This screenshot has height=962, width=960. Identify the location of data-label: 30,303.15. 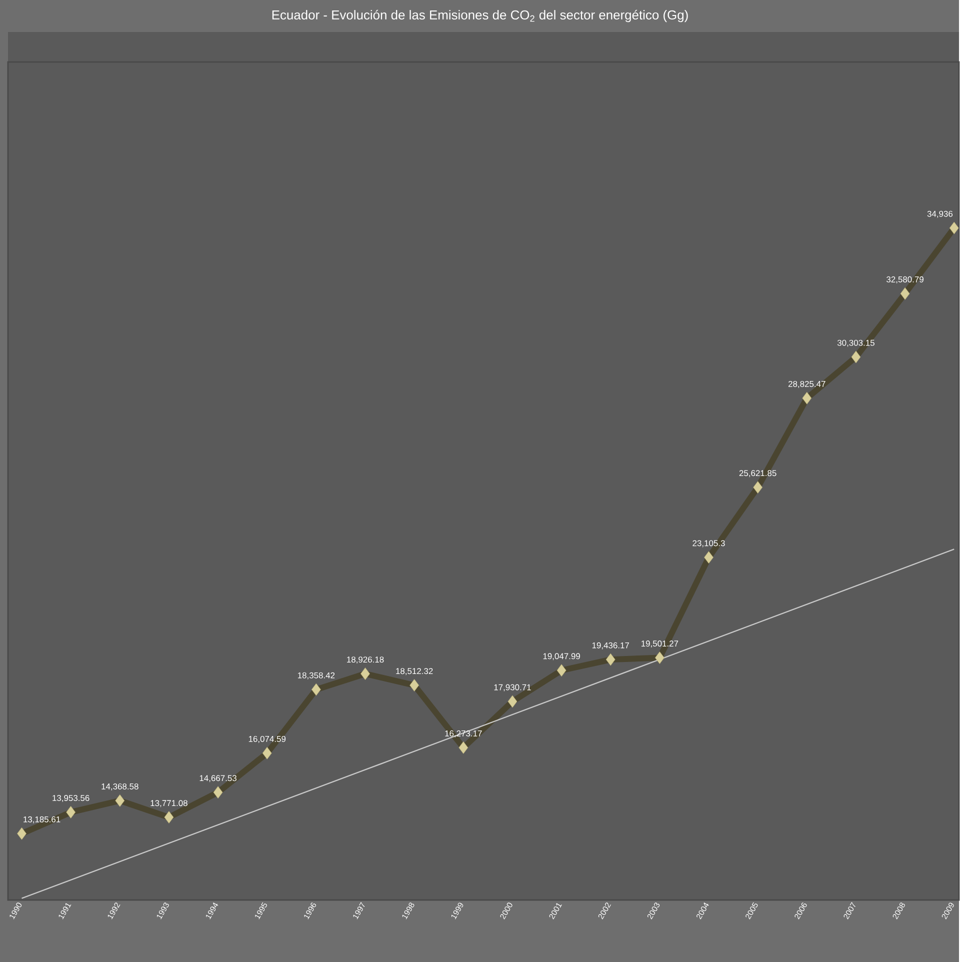
(856, 343).